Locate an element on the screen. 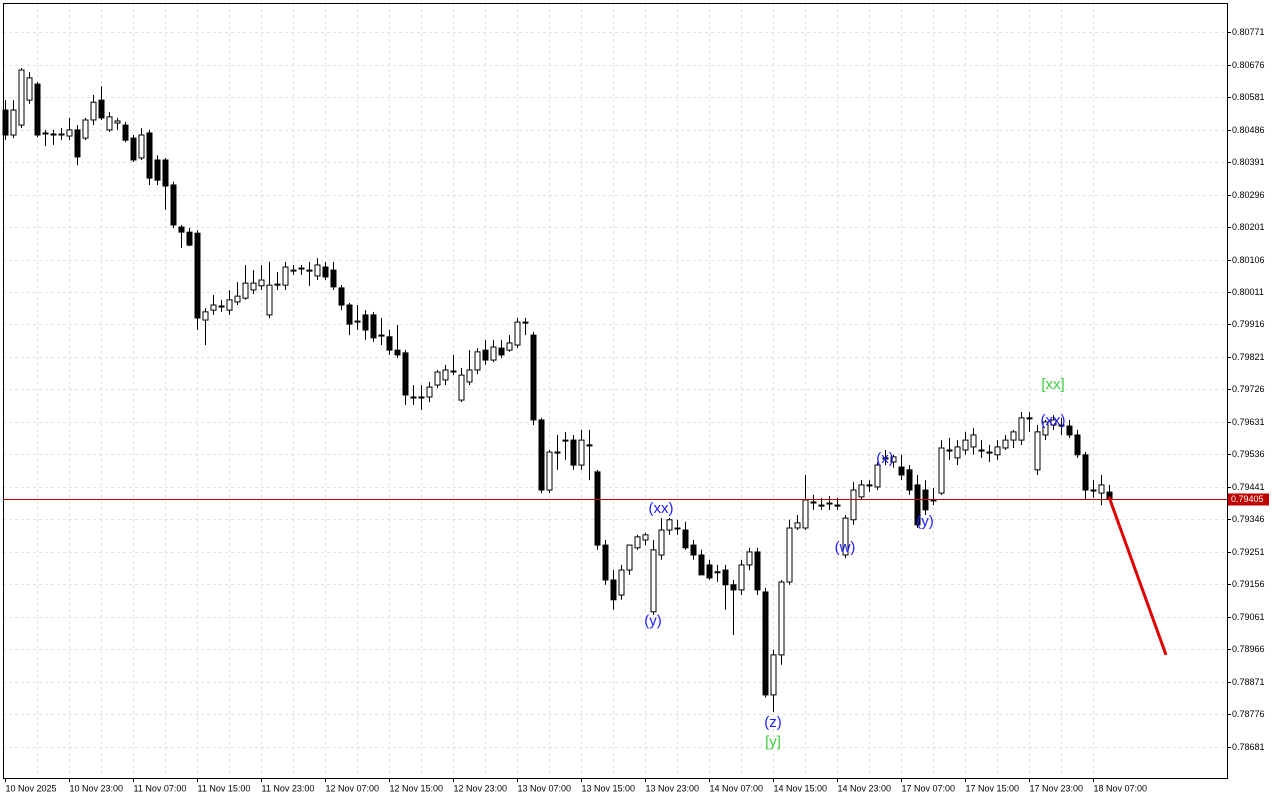  x-tick-label: 14 Nov 15:00 is located at coordinates (801, 788).